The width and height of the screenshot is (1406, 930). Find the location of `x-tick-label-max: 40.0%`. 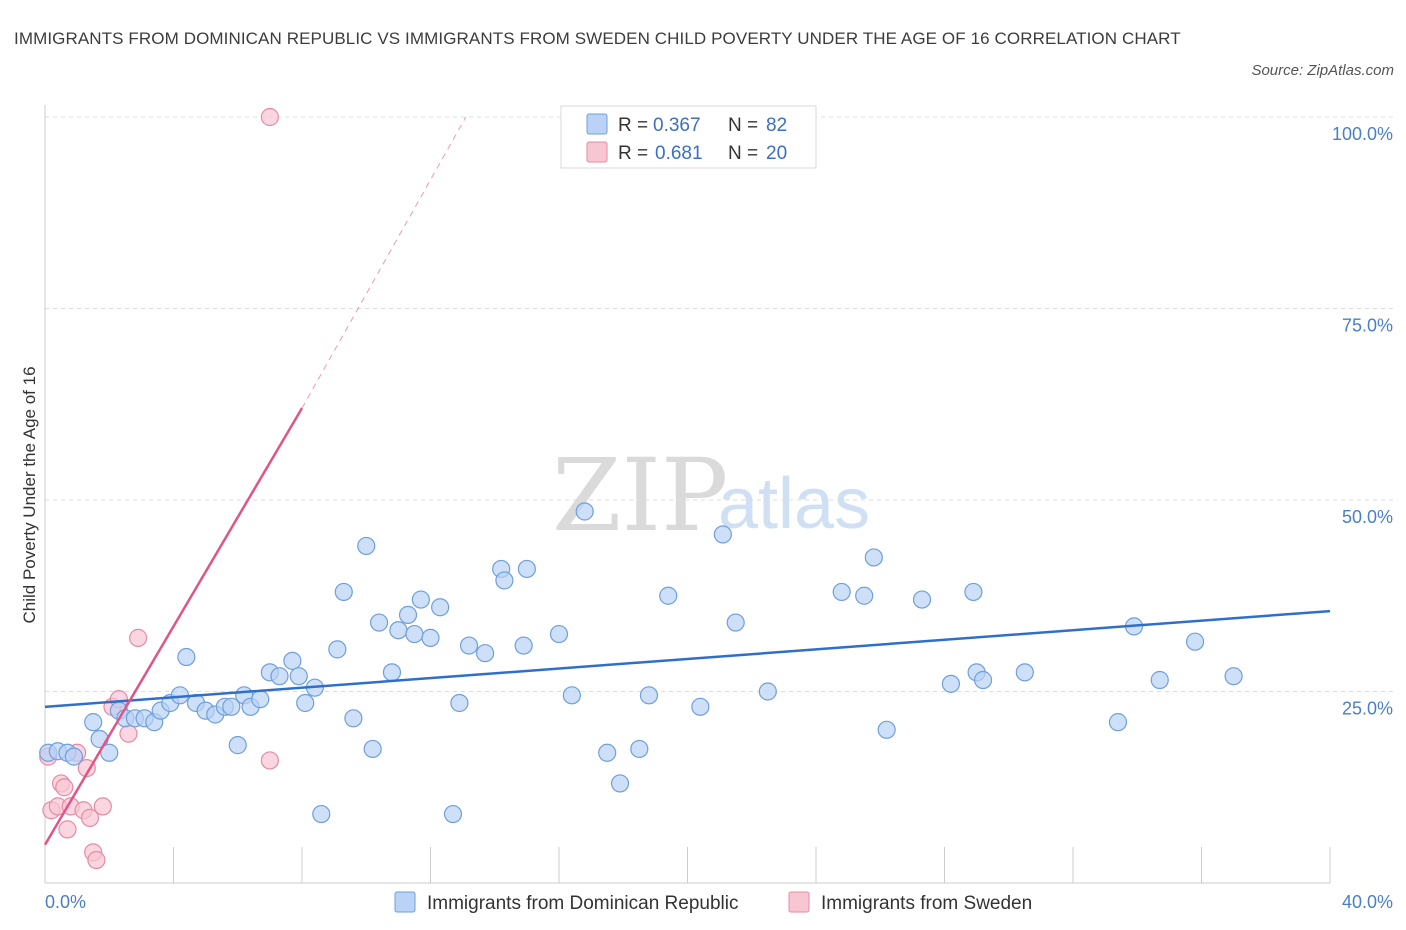

x-tick-label-max: 40.0% is located at coordinates (1367, 902).